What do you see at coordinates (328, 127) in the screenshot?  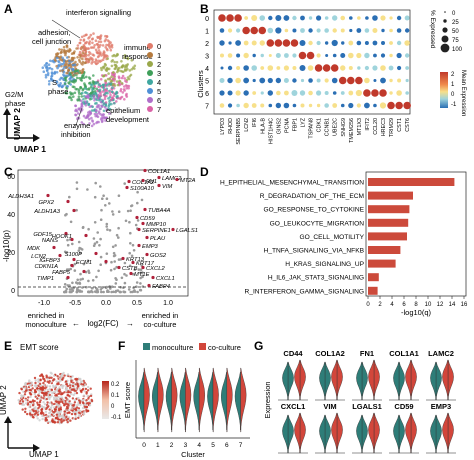 I see `gene-label: CCNB1` at bounding box center [328, 127].